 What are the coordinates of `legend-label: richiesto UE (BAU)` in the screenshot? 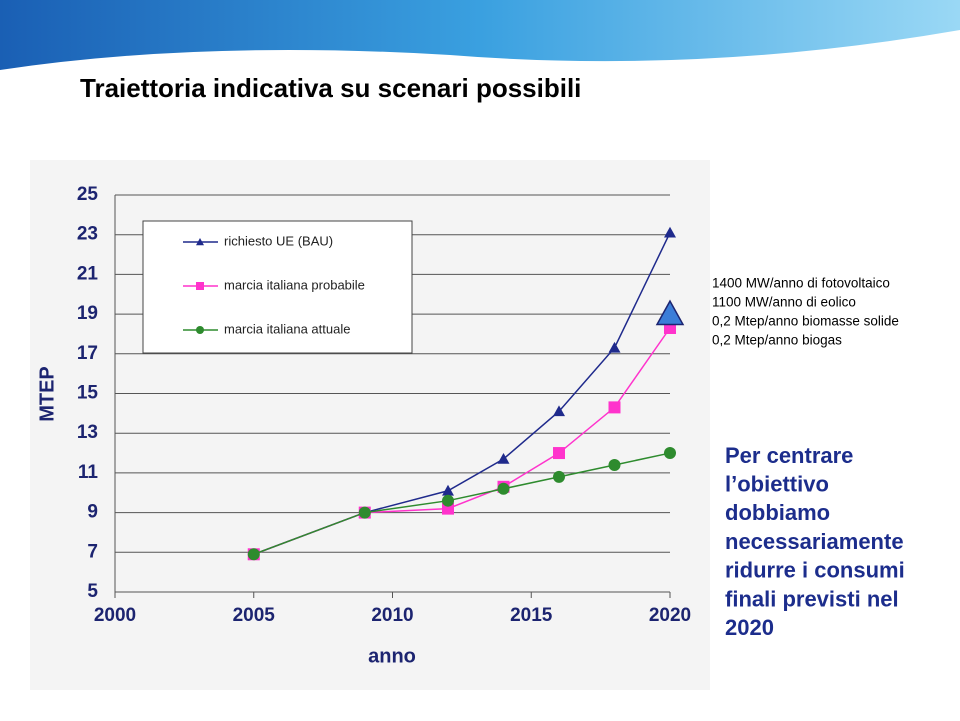 It's located at (278, 240).